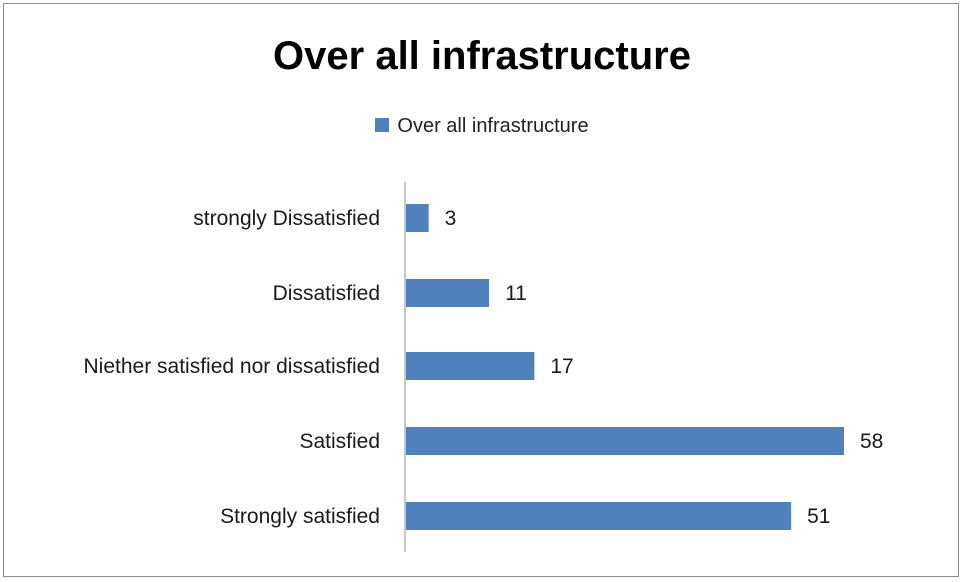  I want to click on legend-swatch, so click(382, 125).